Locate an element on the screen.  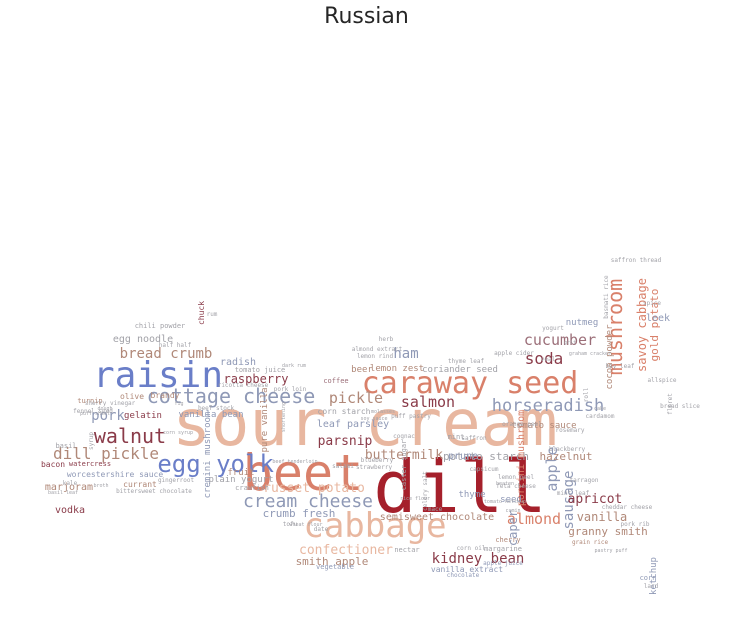
word: beaten is located at coordinates (505, 484).